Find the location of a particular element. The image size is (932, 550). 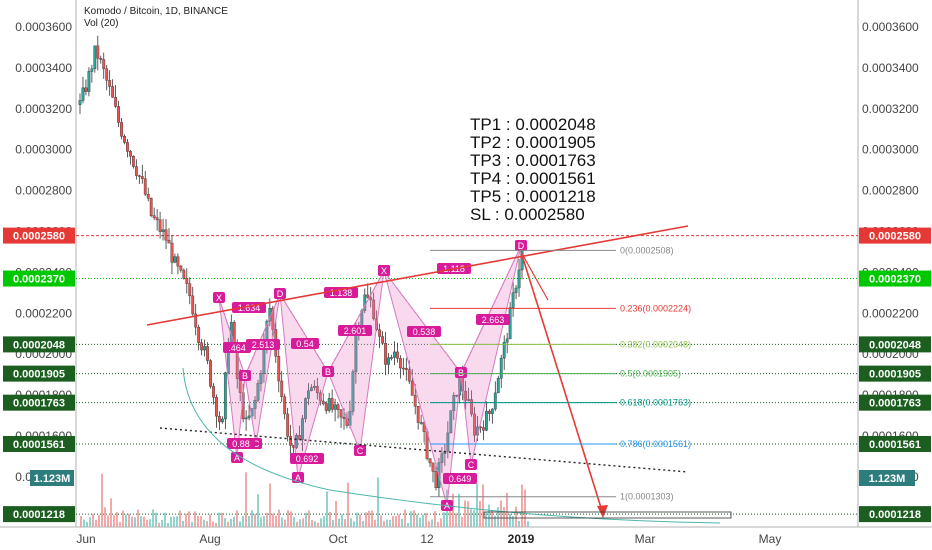

projection-short-line is located at coordinates (534, 276).